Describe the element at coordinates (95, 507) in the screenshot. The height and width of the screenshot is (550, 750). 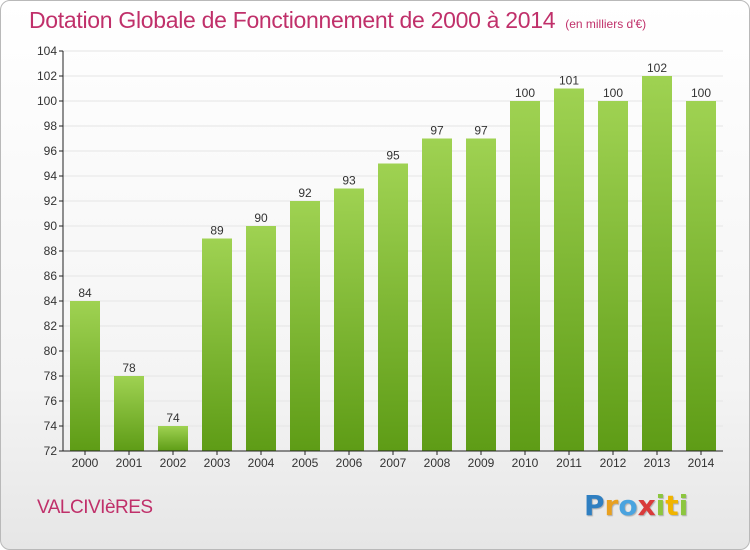
I see `commune-name: VALCIVIèRES` at that location.